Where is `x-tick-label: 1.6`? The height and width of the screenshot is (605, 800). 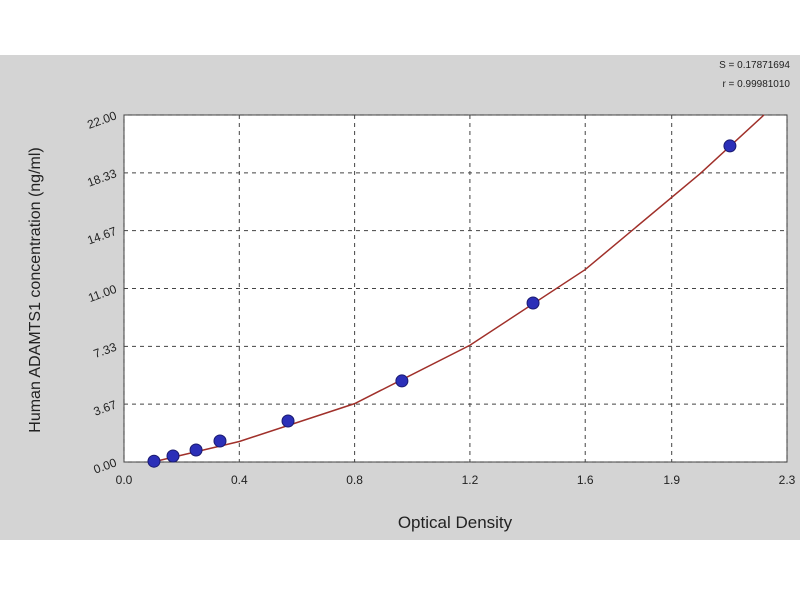
x-tick-label: 1.6 is located at coordinates (585, 480).